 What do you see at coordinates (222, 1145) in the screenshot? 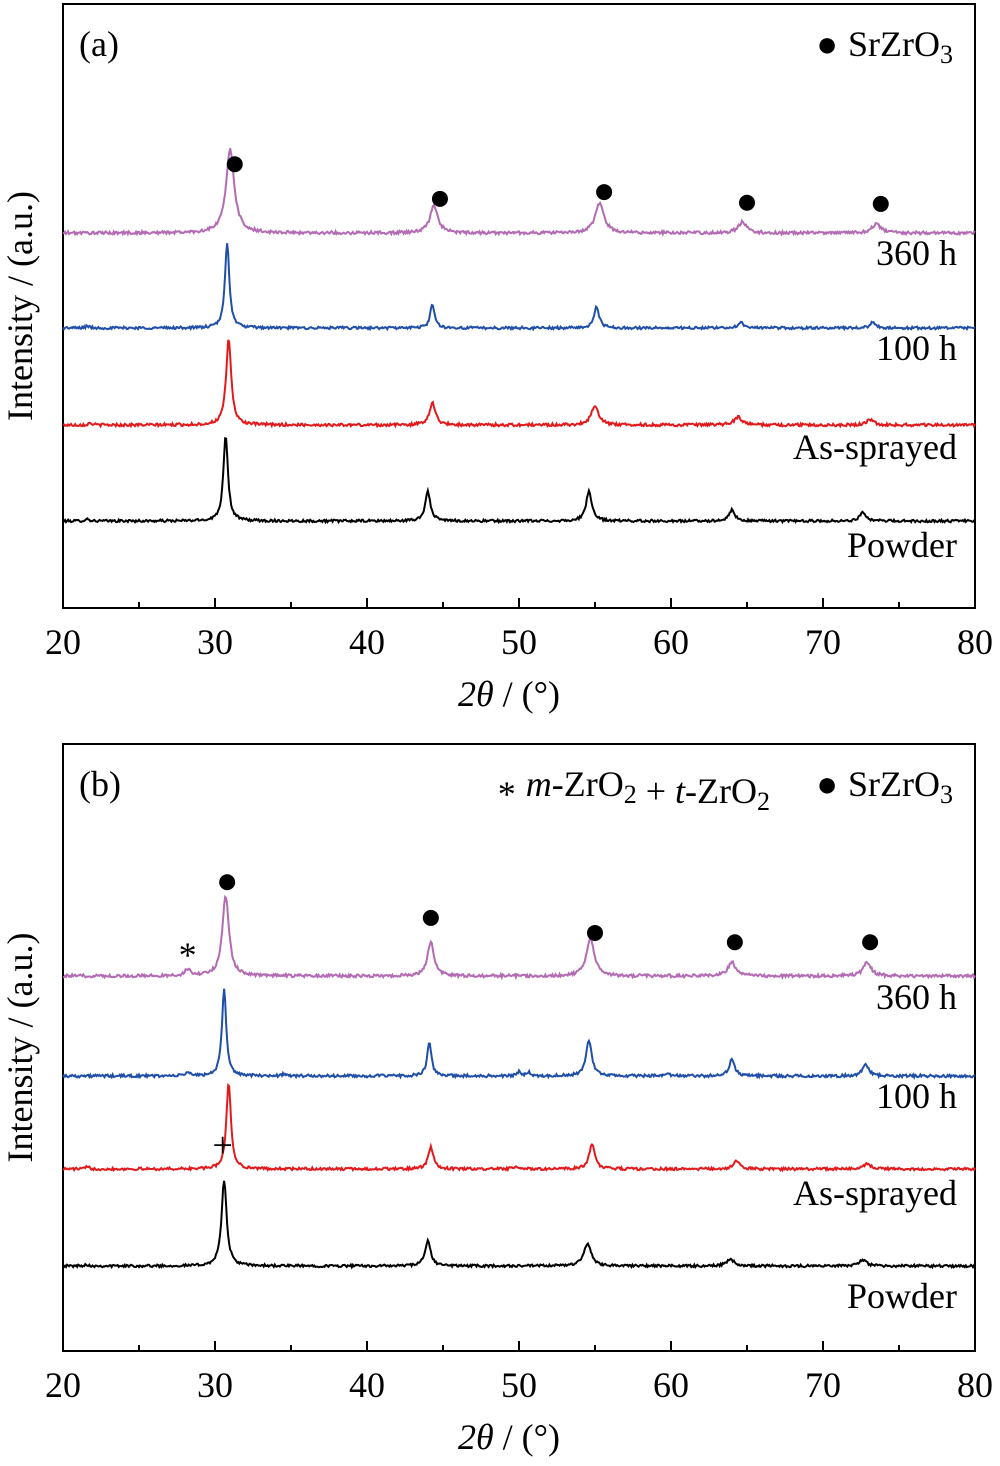
I see `plus-annotation: +` at bounding box center [222, 1145].